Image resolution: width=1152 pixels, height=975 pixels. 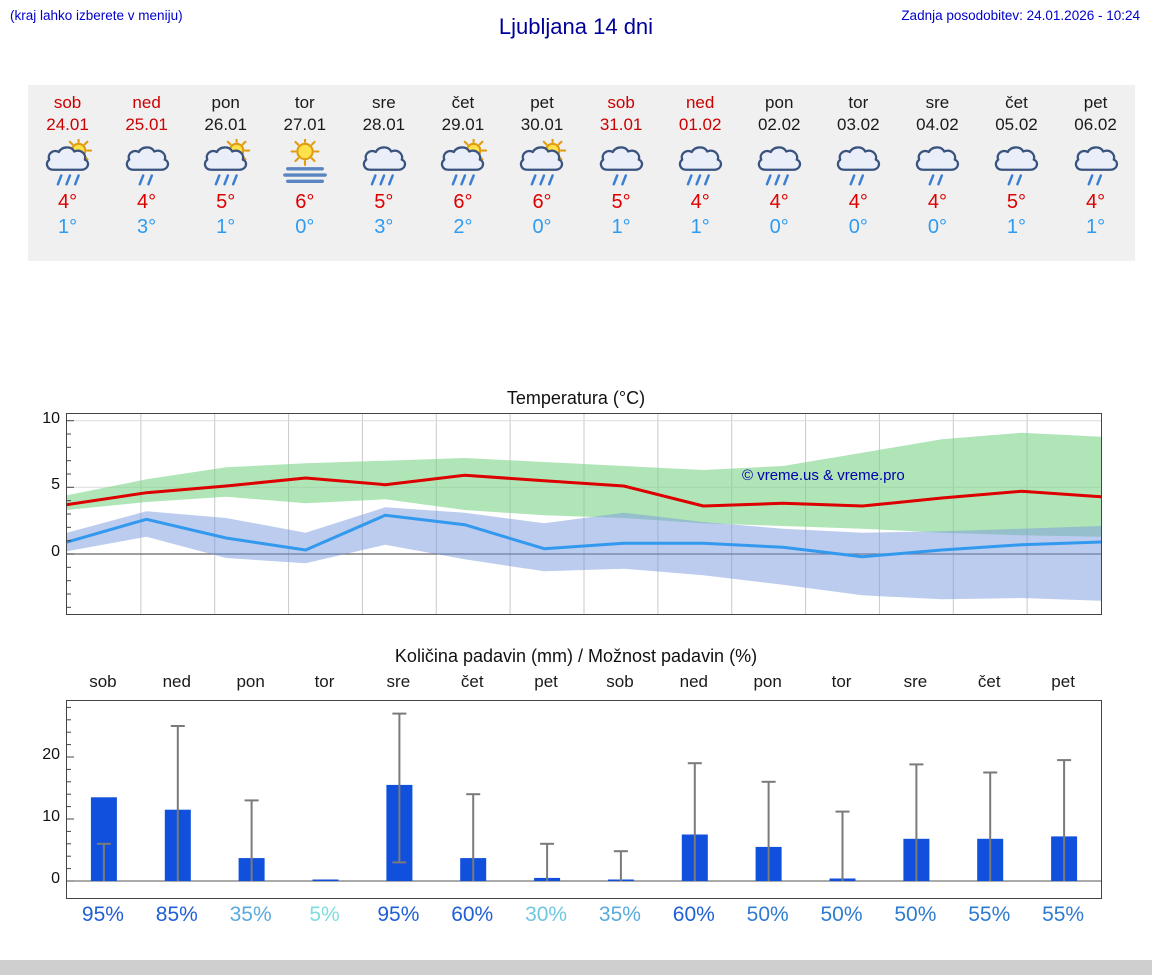 I want to click on day-date-label: 01.02, so click(x=700, y=124).